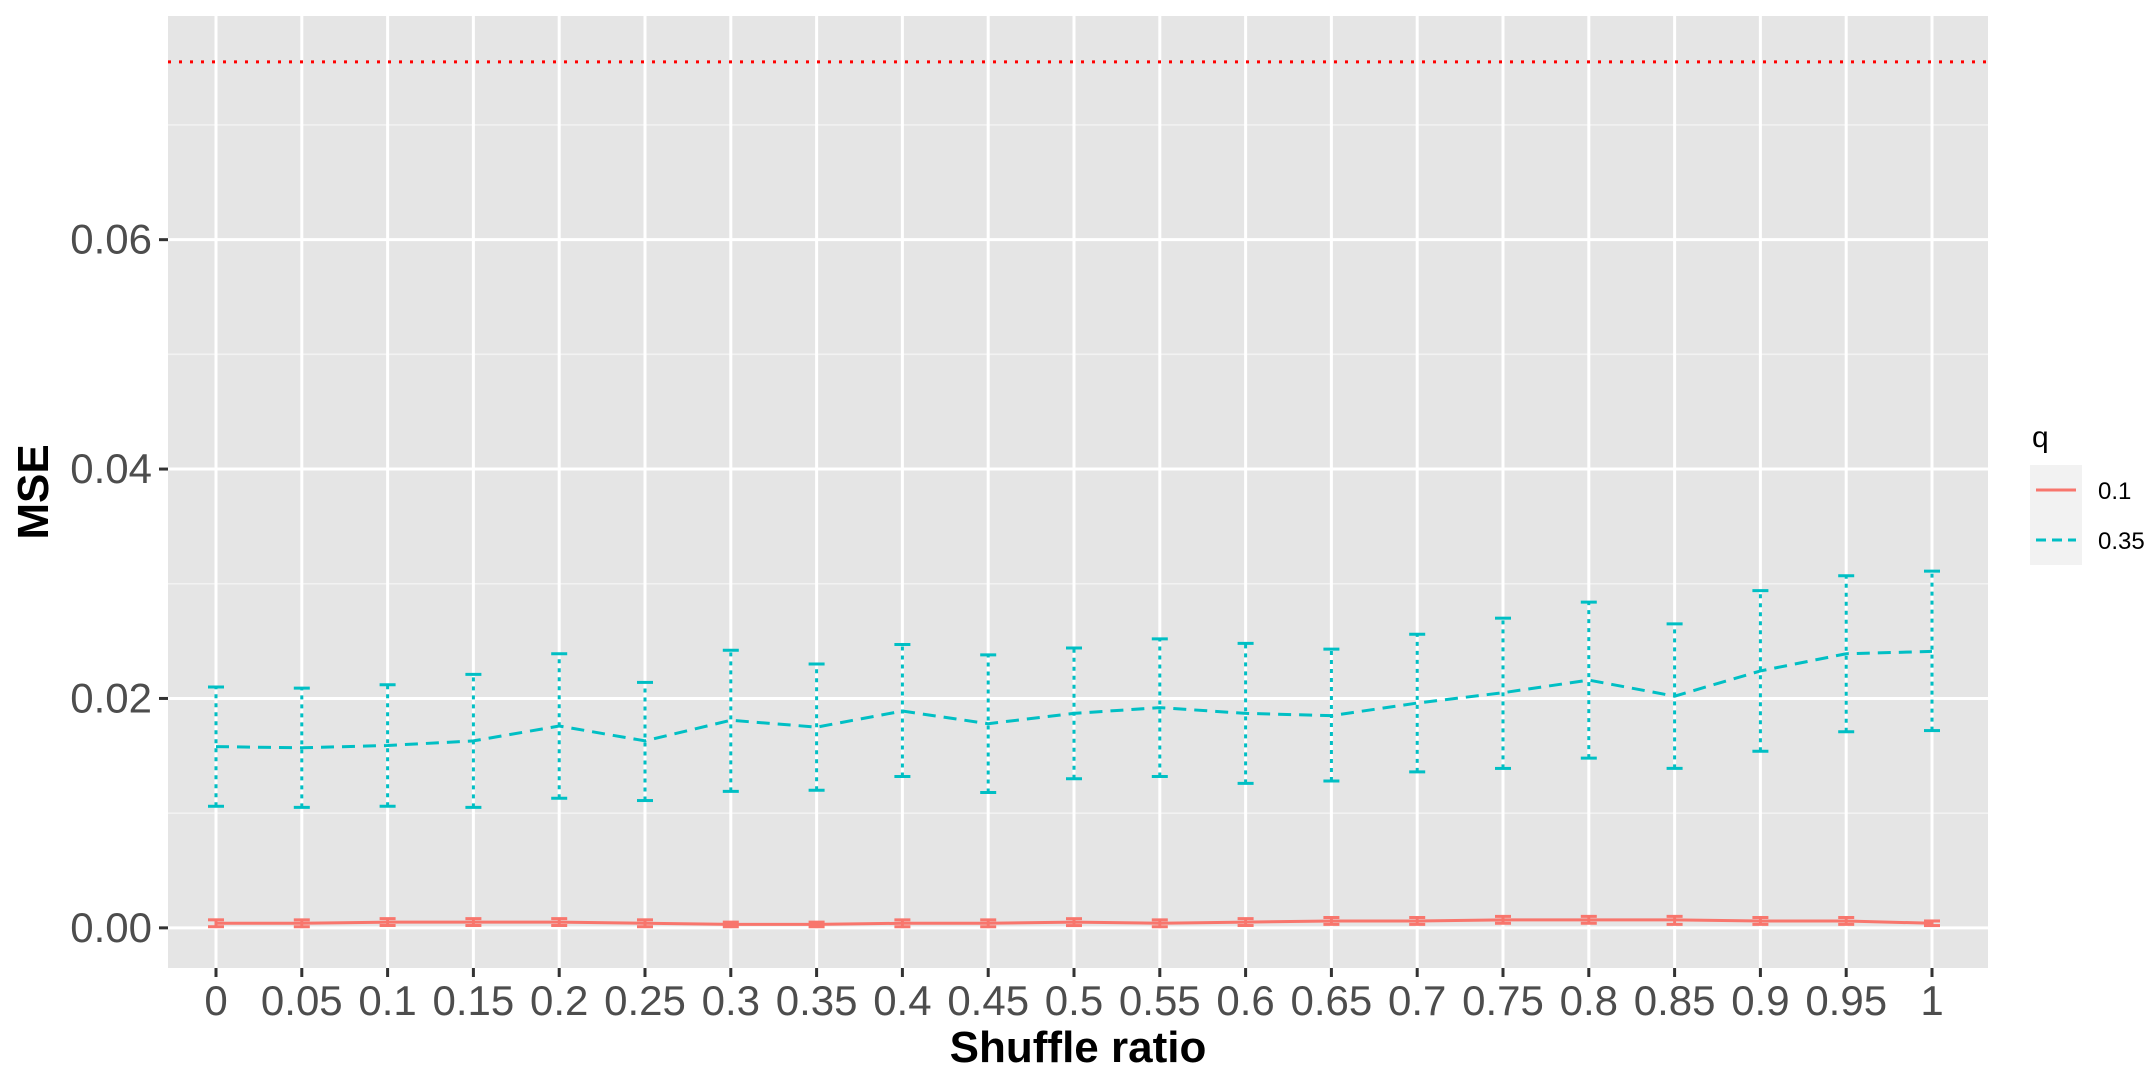 The image size is (2156, 1078). Describe the element at coordinates (474, 1000) in the screenshot. I see `x-tick-label: 0.15` at that location.